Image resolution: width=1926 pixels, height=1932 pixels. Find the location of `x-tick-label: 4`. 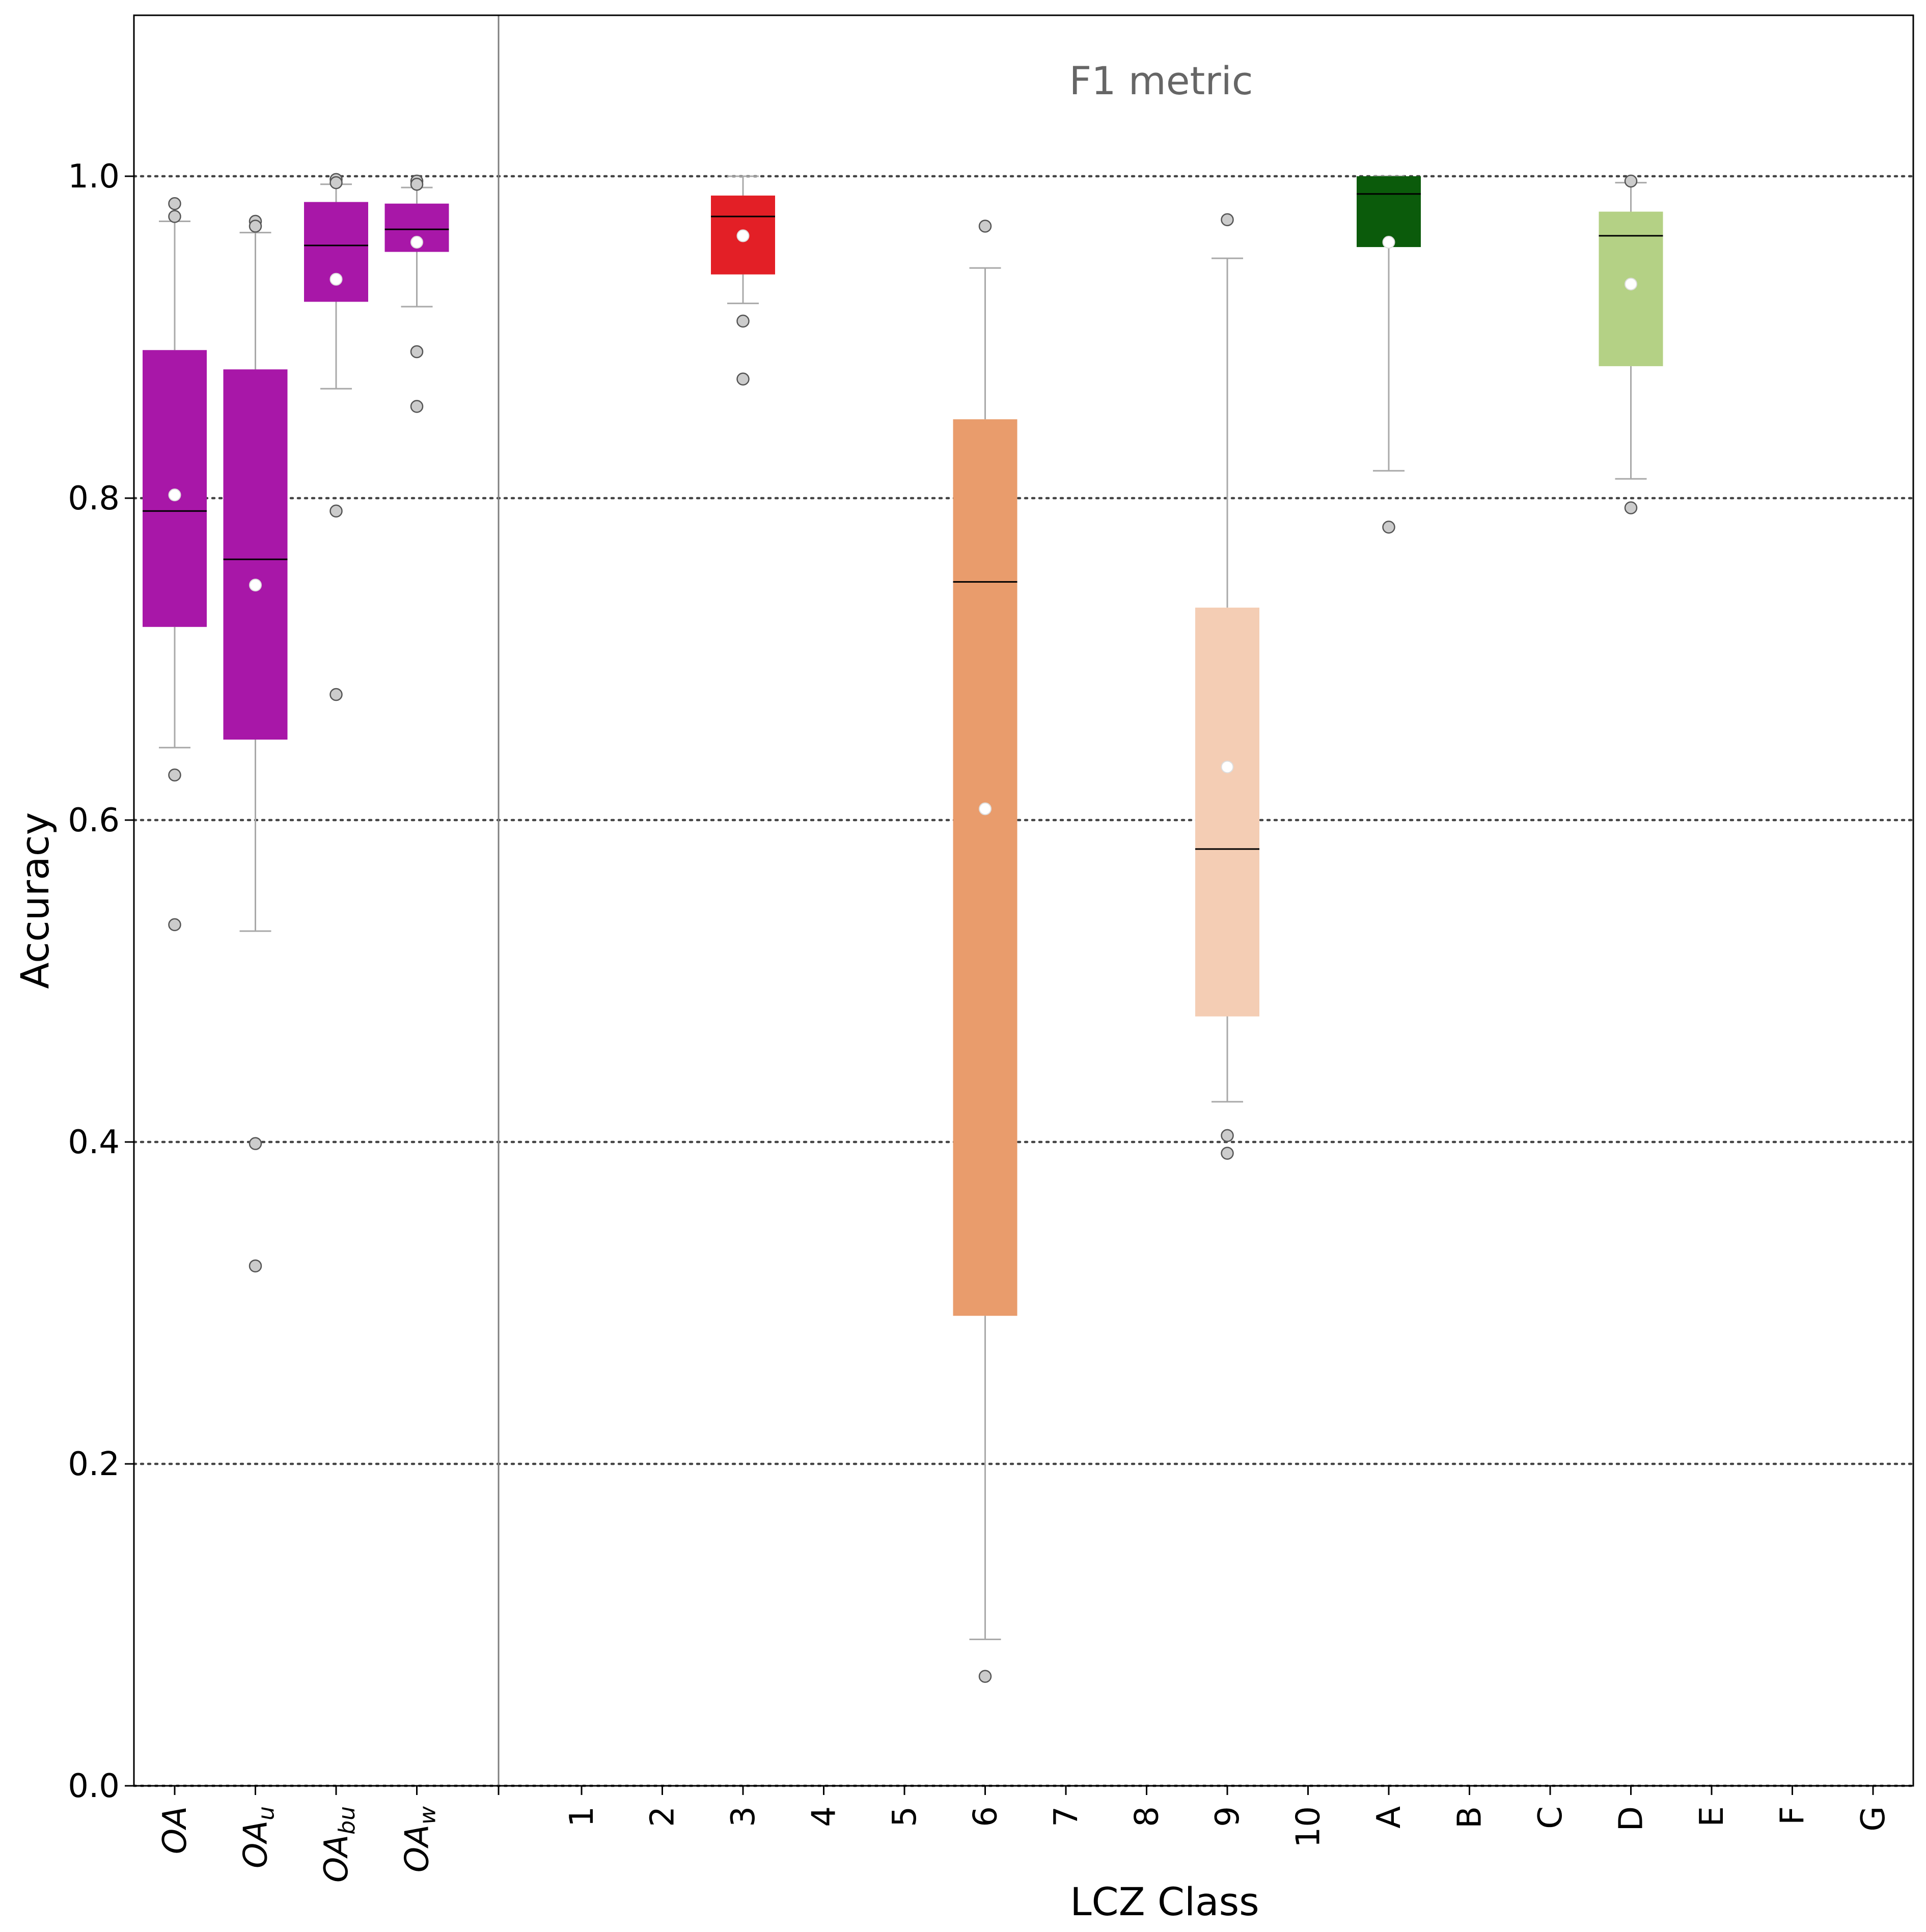

x-tick-label: 4 is located at coordinates (824, 1816).